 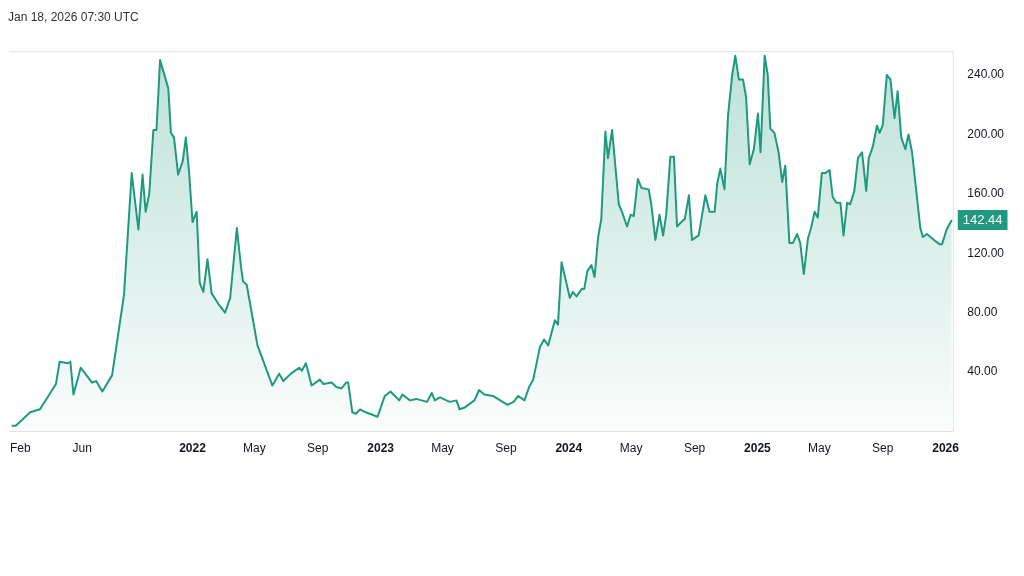 What do you see at coordinates (82, 448) in the screenshot?
I see `x-tick-label: Jun` at bounding box center [82, 448].